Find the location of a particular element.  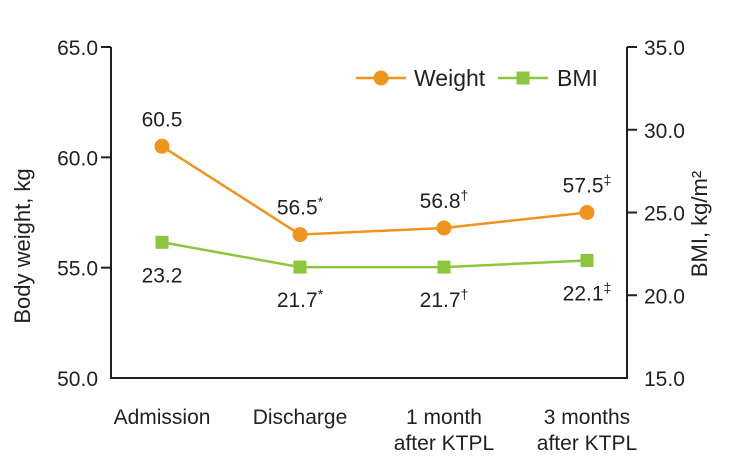

x-axis-category-label: 3 months is located at coordinates (587, 417).